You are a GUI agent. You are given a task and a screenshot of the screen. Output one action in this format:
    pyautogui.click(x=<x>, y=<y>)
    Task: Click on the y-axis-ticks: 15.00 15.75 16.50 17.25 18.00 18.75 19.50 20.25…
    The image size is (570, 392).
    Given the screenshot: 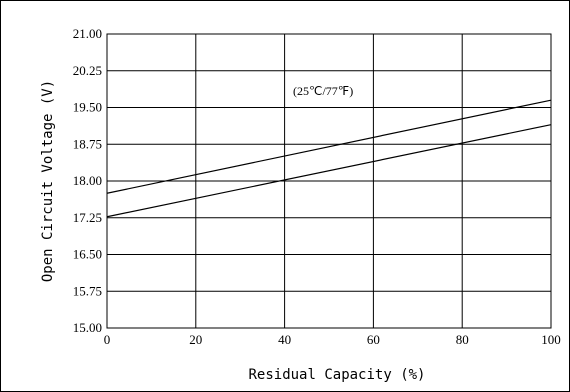 What is the action you would take?
    pyautogui.click(x=87, y=180)
    